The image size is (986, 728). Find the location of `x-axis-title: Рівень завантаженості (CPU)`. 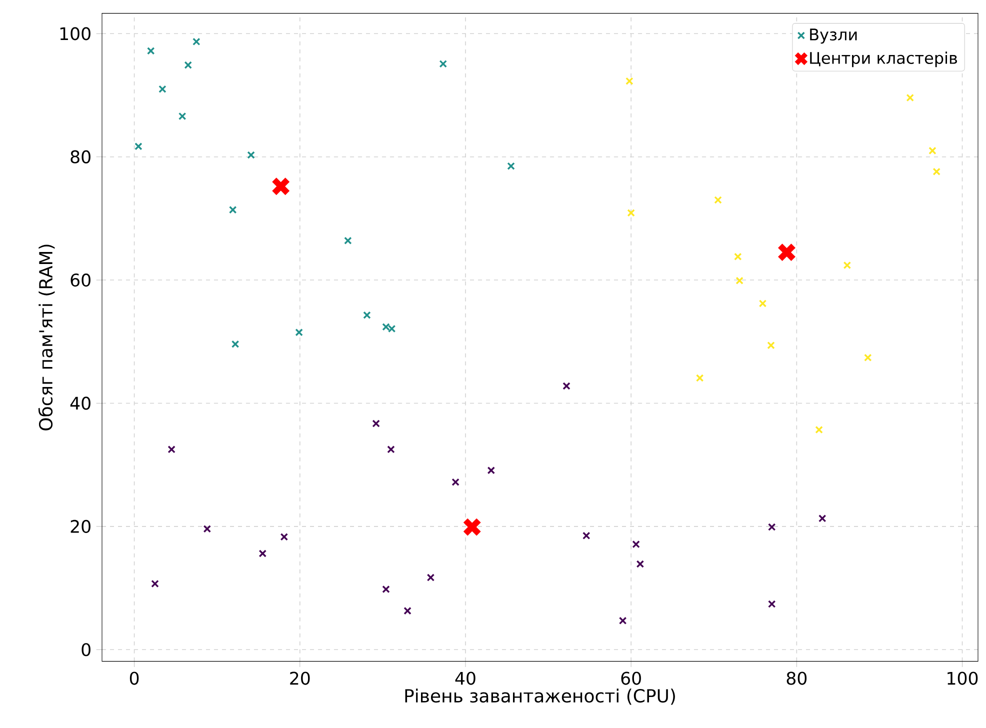

x-axis-title: Рівень завантаженості (CPU) is located at coordinates (540, 696).